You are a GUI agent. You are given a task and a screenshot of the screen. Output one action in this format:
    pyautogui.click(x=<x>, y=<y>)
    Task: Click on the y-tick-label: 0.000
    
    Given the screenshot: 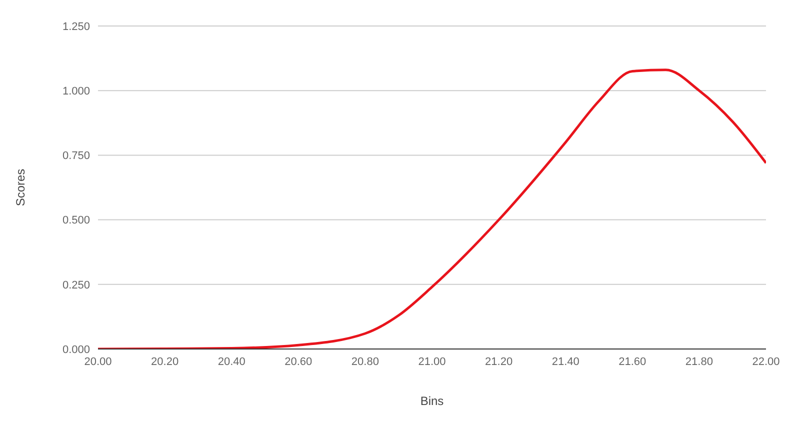 What is the action you would take?
    pyautogui.click(x=76, y=350)
    